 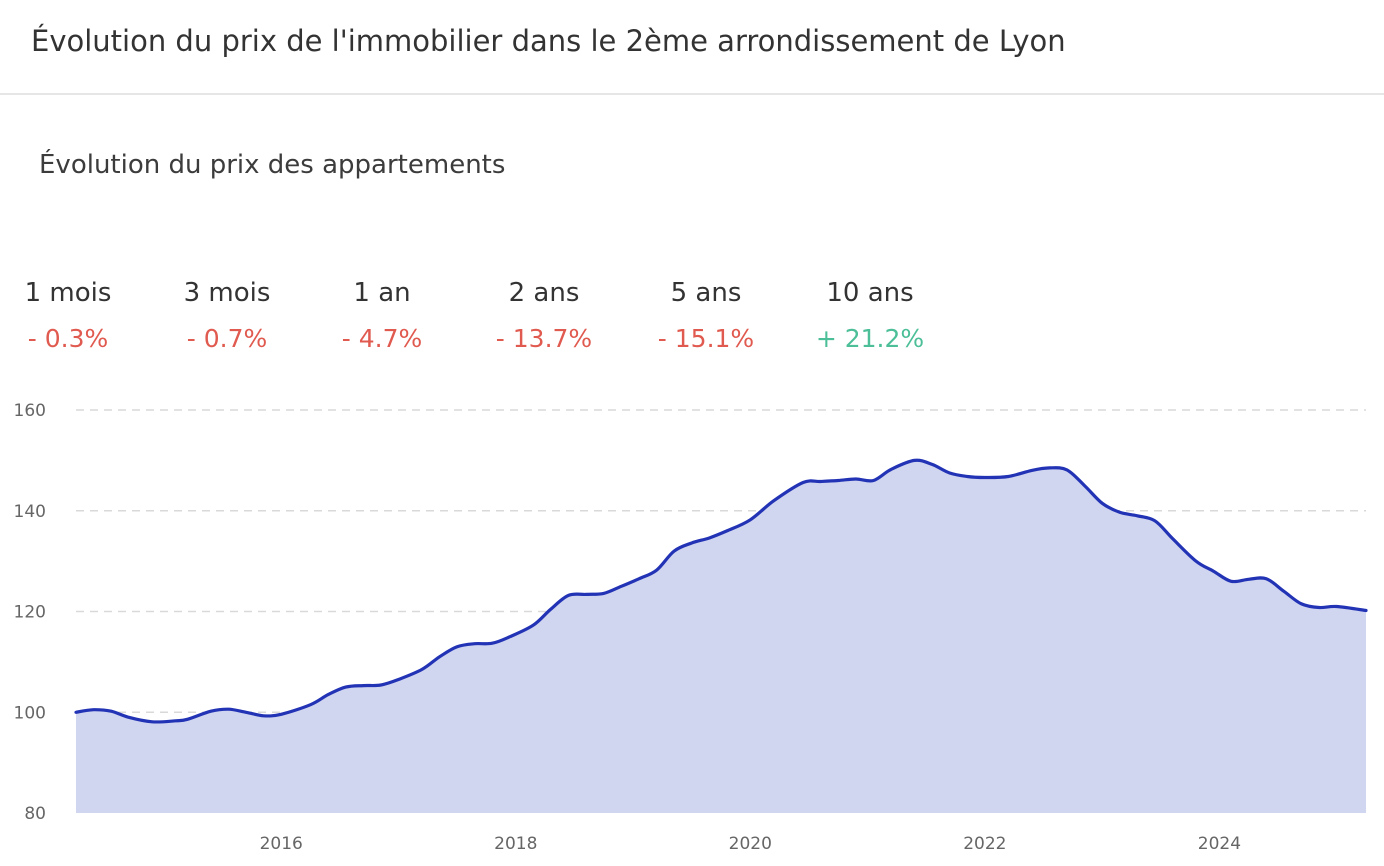 What do you see at coordinates (382, 338) in the screenshot?
I see `stat-value: - 4.7%` at bounding box center [382, 338].